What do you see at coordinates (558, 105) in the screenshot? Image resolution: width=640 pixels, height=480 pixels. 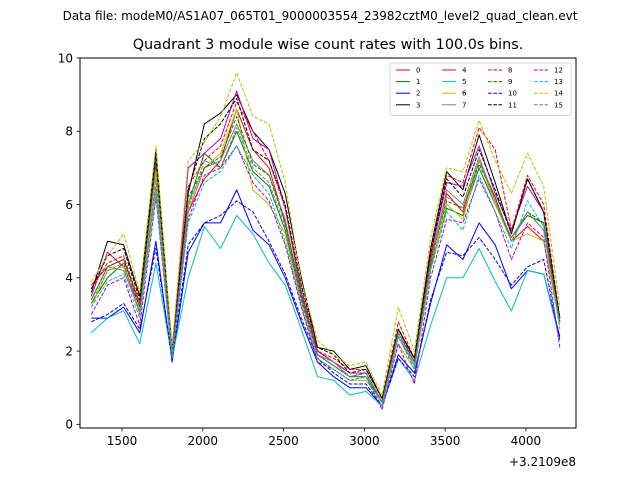 I see `legend-label-15: 15` at bounding box center [558, 105].